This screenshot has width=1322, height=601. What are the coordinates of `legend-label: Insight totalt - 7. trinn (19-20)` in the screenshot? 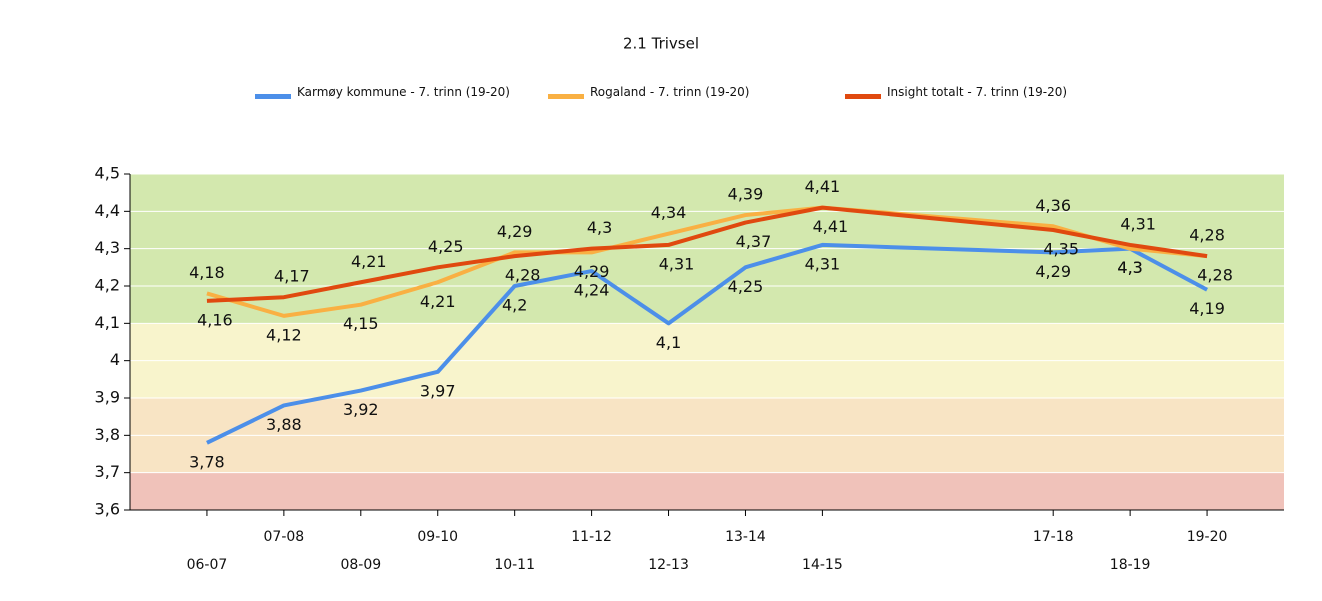 It's located at (977, 92).